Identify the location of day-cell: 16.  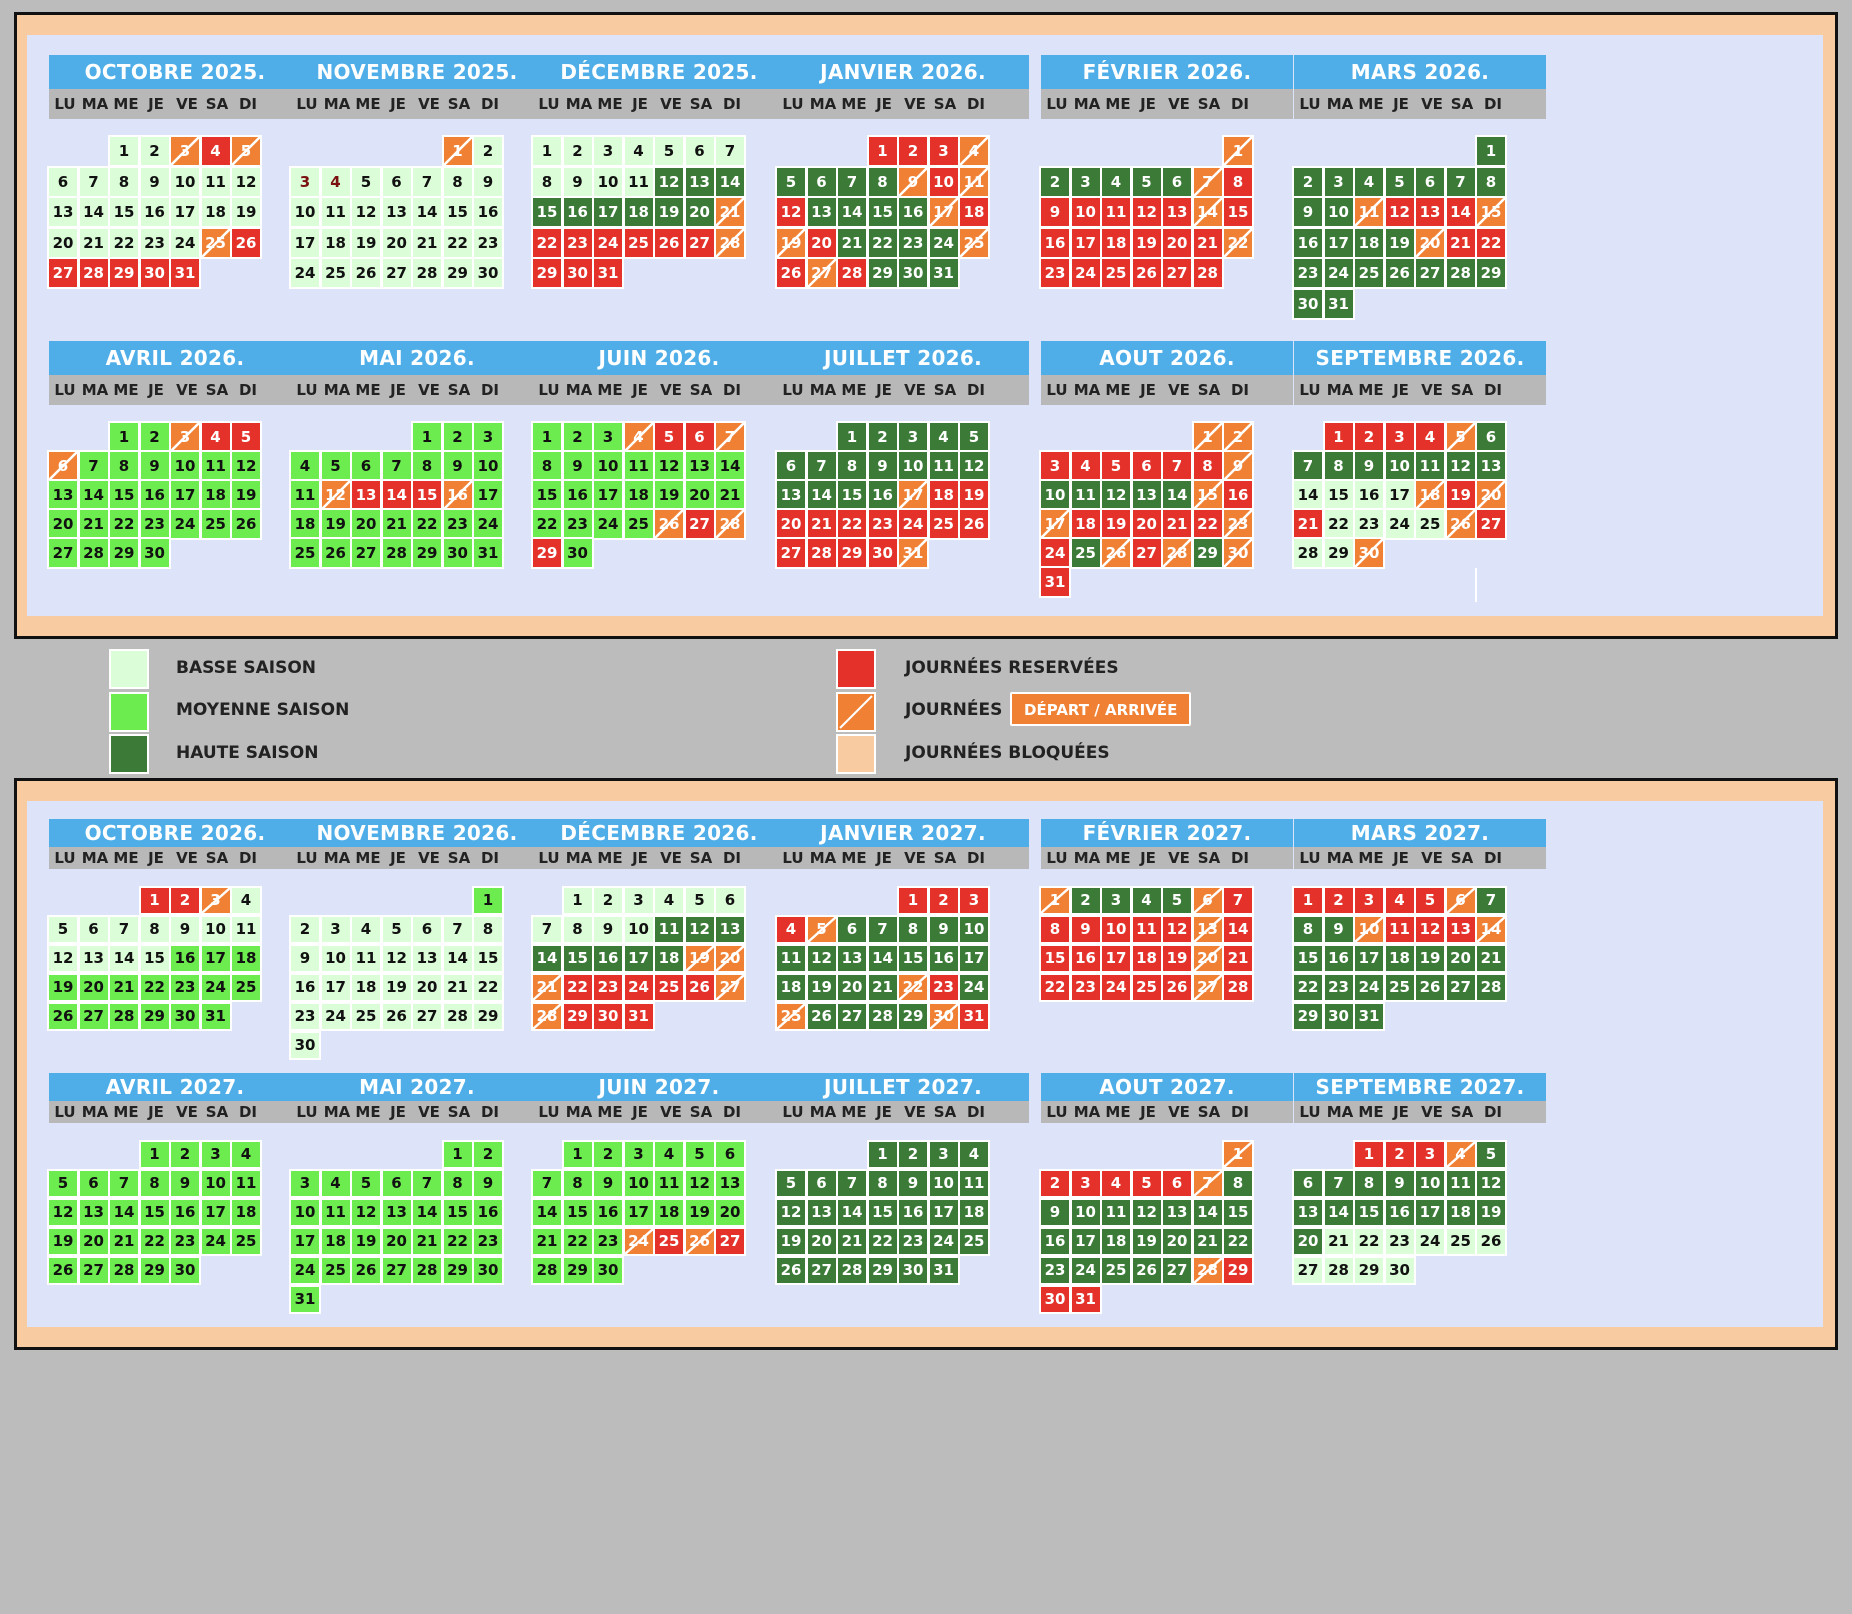
(913, 1212).